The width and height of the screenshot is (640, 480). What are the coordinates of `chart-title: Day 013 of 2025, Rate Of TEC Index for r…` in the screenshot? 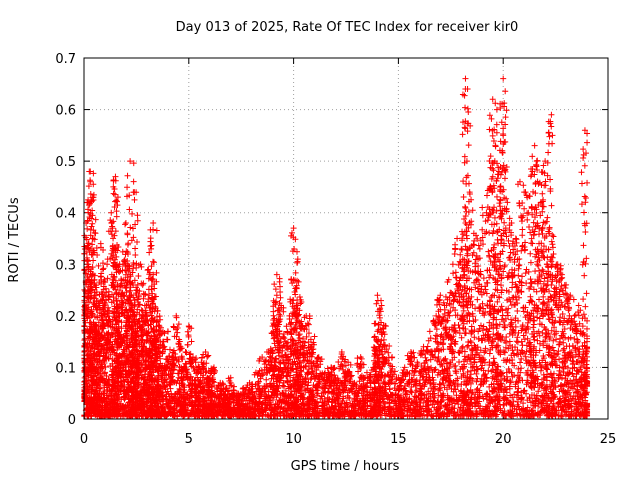 It's located at (347, 27).